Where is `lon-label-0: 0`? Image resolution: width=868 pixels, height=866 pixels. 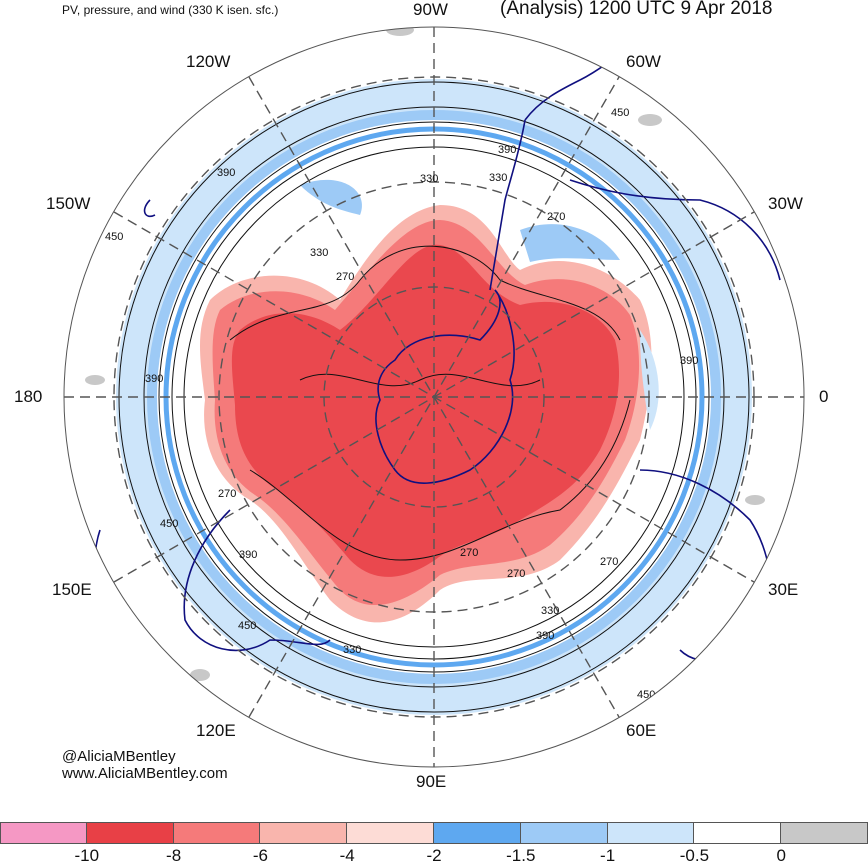
lon-label-0: 0 is located at coordinates (824, 396).